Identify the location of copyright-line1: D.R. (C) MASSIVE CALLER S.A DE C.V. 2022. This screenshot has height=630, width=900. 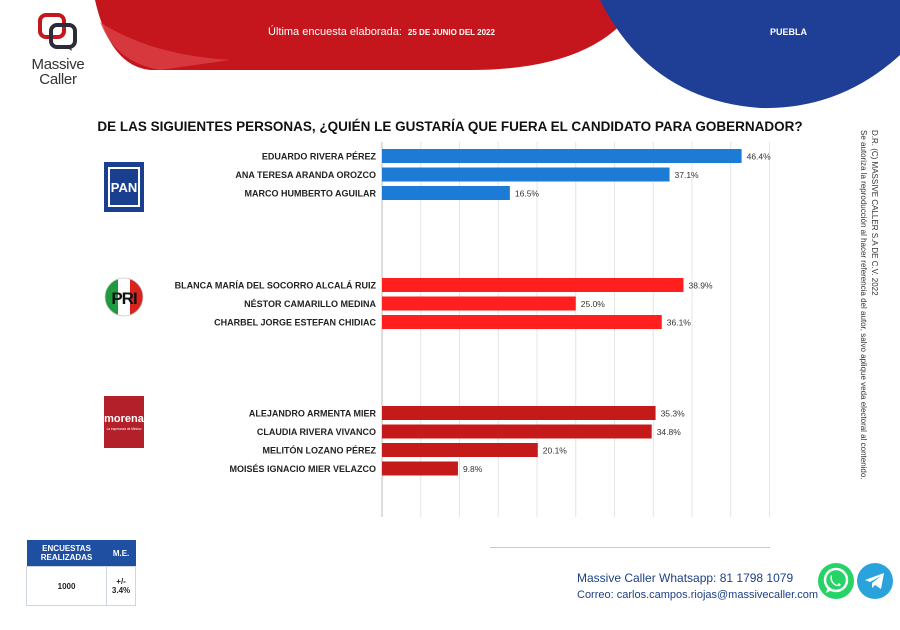
(874, 213).